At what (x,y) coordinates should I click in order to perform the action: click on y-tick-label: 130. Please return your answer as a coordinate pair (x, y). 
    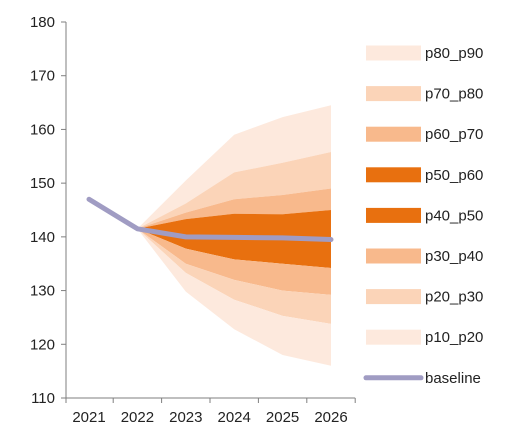
    Looking at the image, I should click on (42, 291).